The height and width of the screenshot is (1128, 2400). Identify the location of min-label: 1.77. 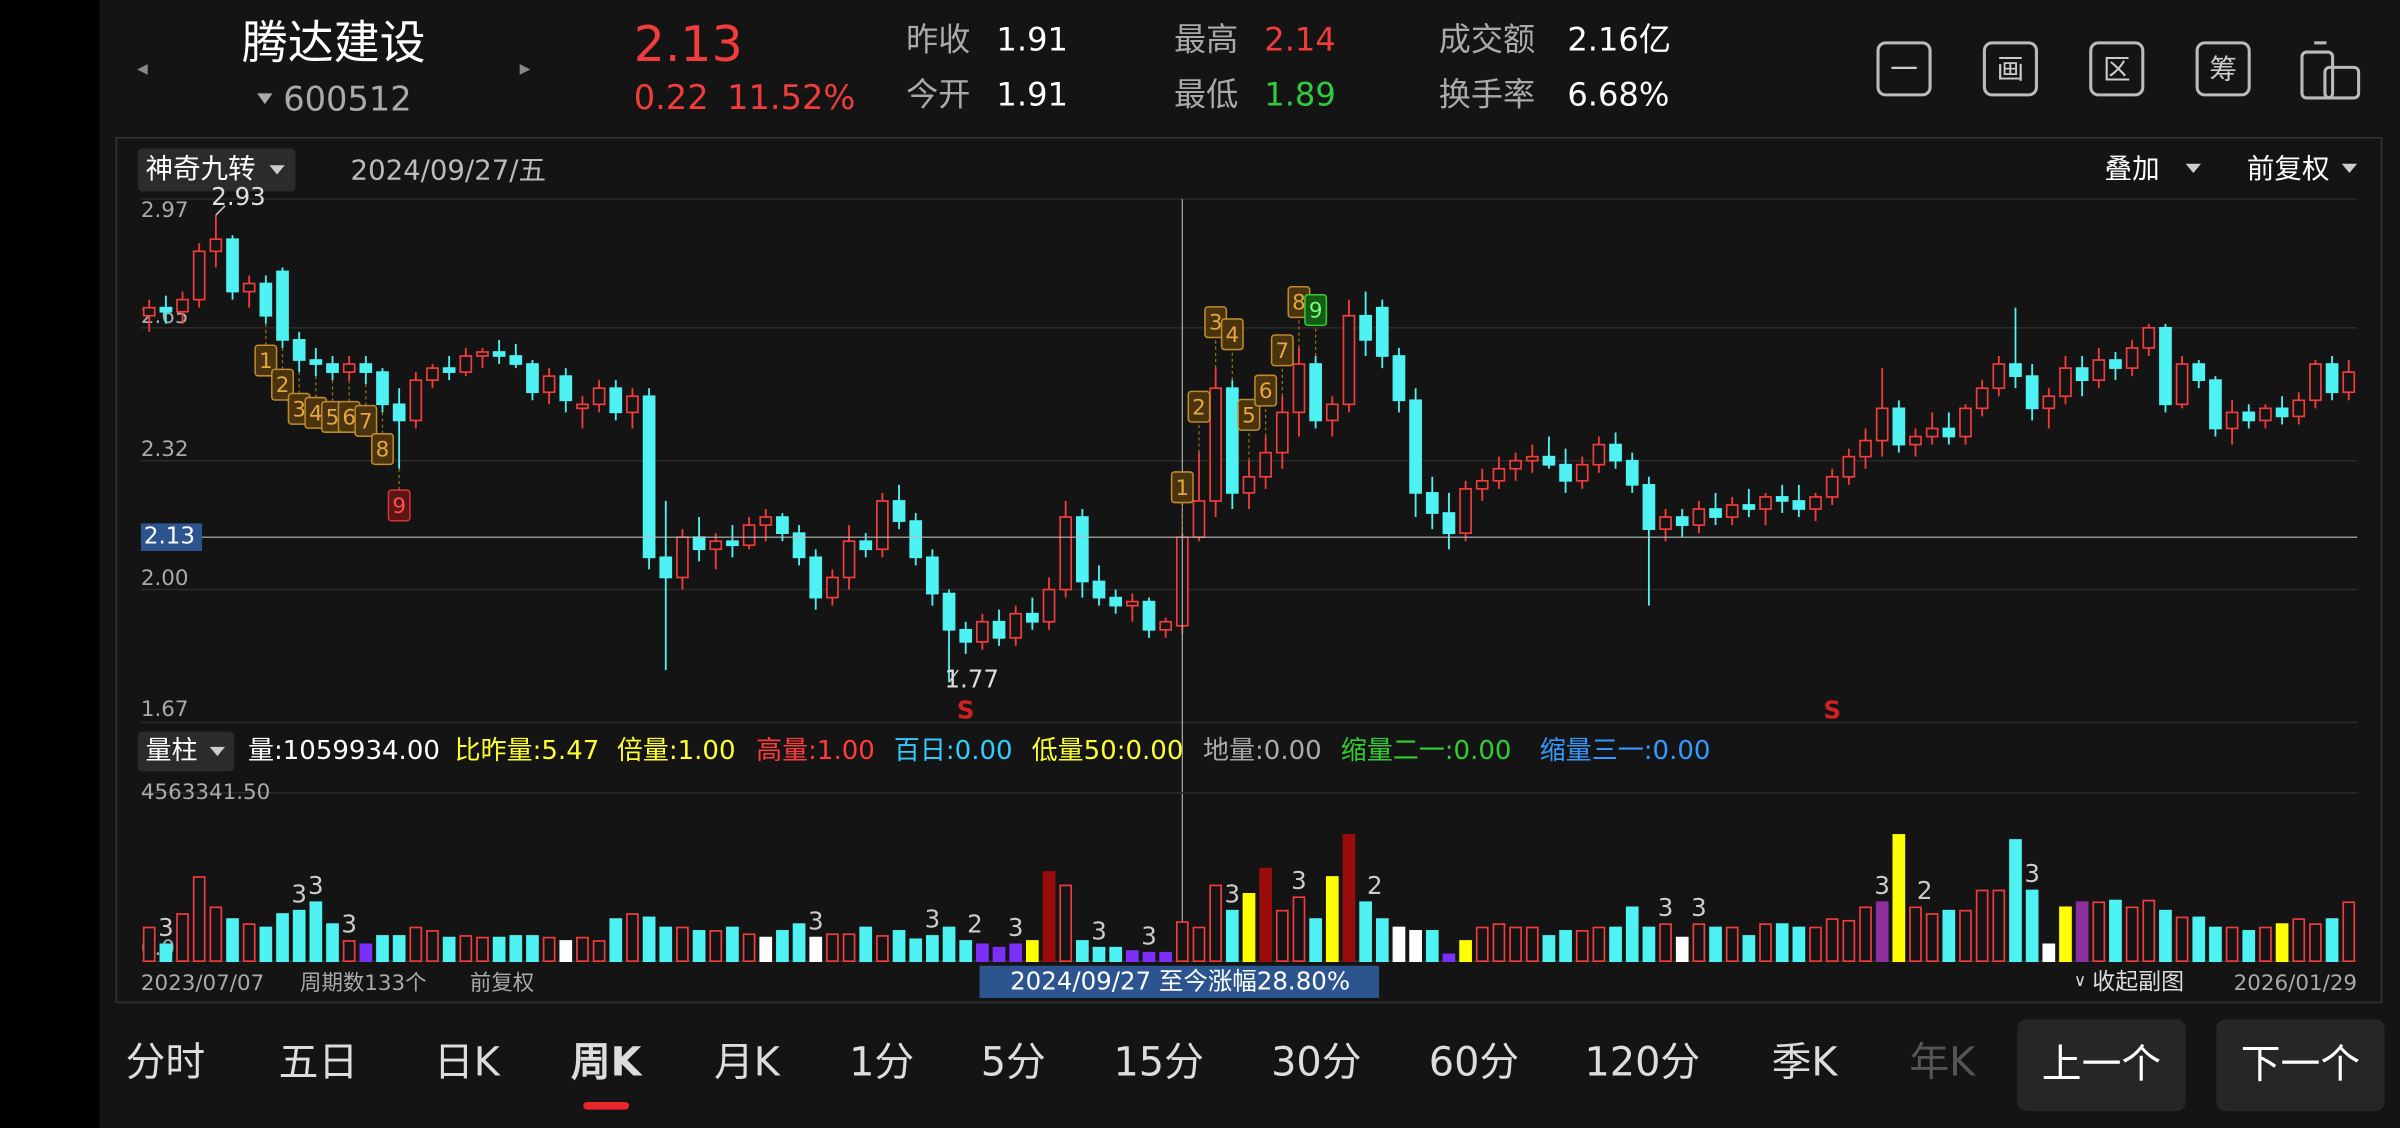
(971, 679).